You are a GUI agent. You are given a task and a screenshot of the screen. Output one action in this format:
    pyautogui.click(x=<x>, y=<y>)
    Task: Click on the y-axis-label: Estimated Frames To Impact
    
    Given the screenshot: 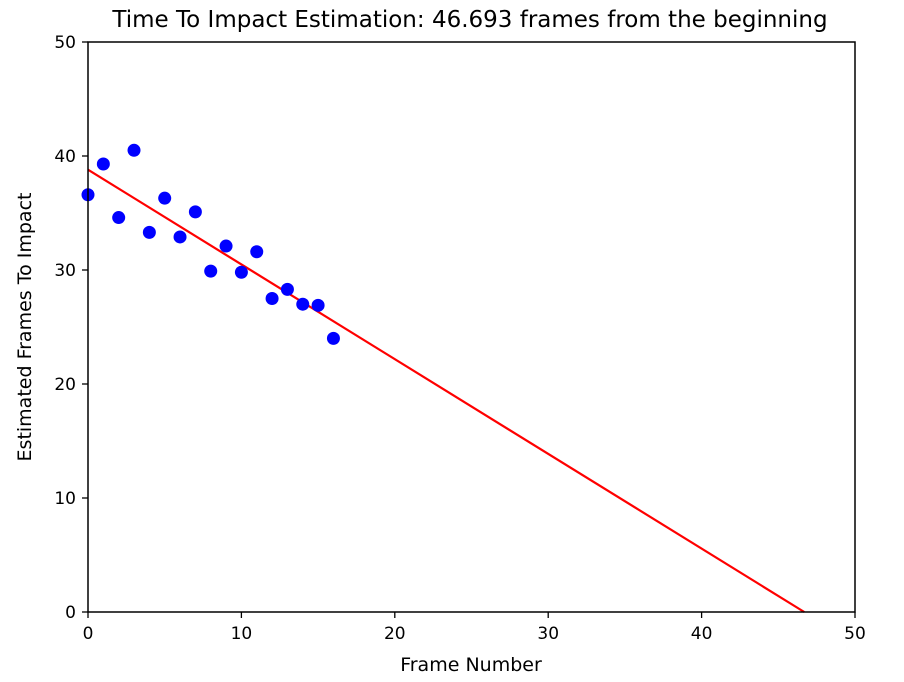 What is the action you would take?
    pyautogui.click(x=25, y=327)
    